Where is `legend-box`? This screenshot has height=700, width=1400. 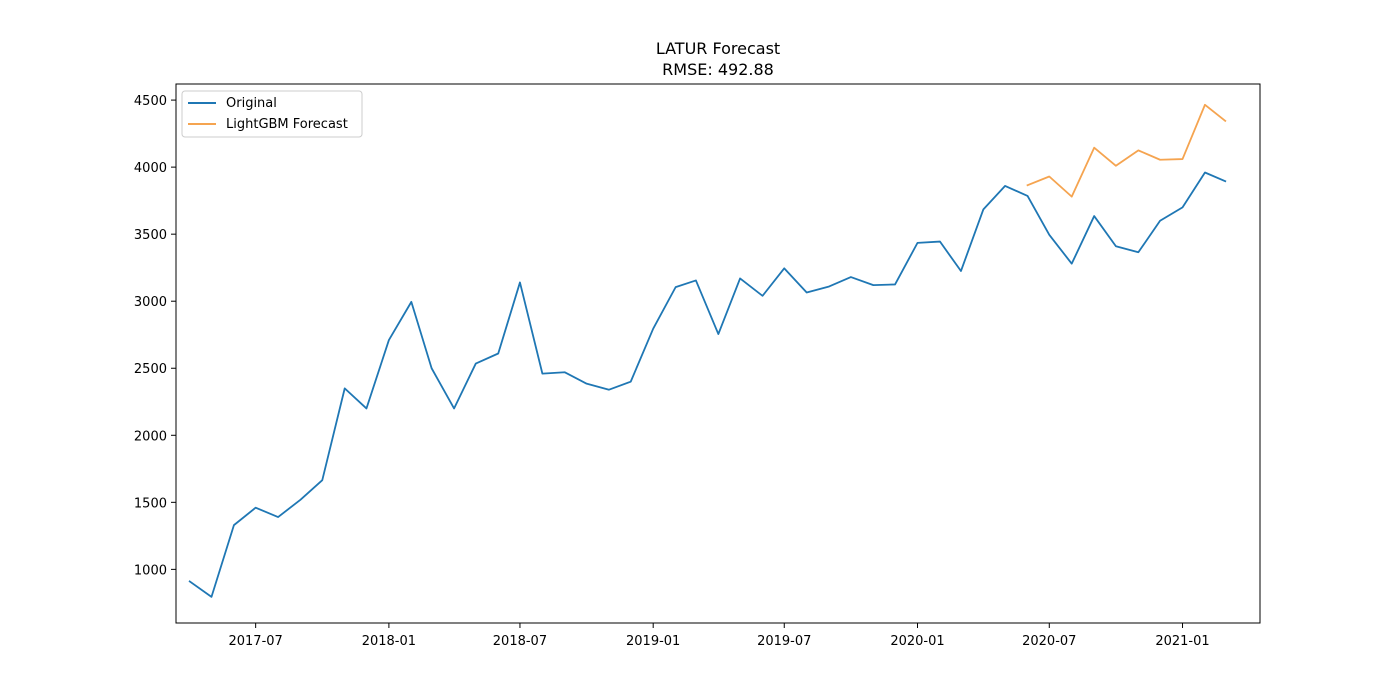
legend-box is located at coordinates (272, 114).